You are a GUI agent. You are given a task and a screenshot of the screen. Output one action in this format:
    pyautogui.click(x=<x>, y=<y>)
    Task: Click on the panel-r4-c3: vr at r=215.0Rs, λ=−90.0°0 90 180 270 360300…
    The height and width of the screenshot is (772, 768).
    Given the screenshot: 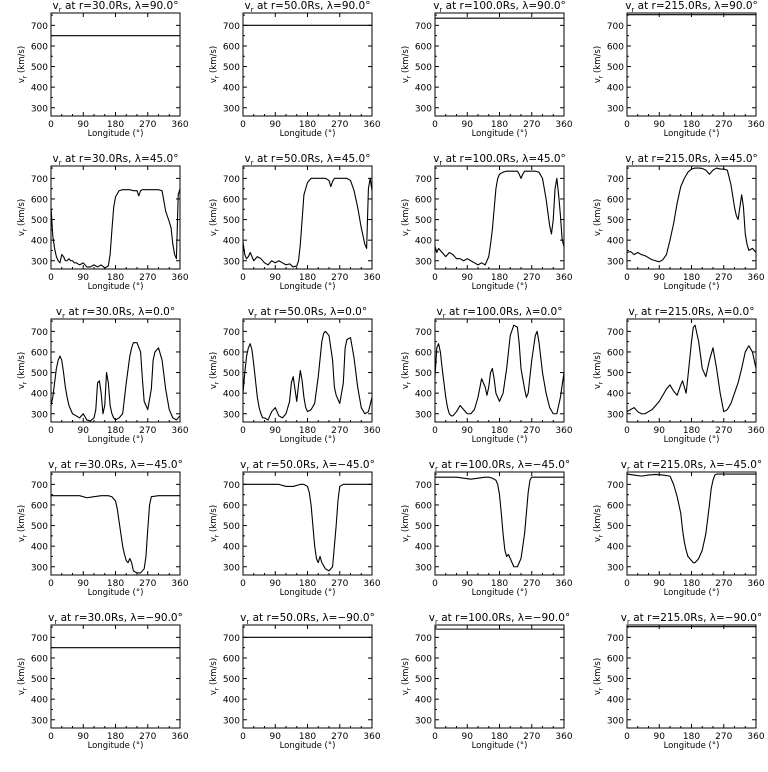 What is the action you would take?
    pyautogui.click(x=679, y=681)
    